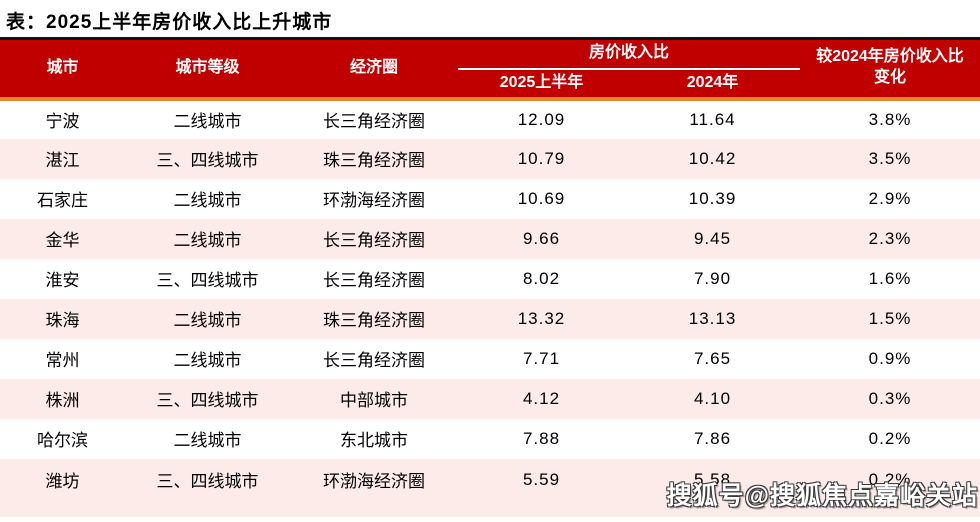  What do you see at coordinates (541, 119) in the screenshot?
I see `cell-ratio-2025: 12.09` at bounding box center [541, 119].